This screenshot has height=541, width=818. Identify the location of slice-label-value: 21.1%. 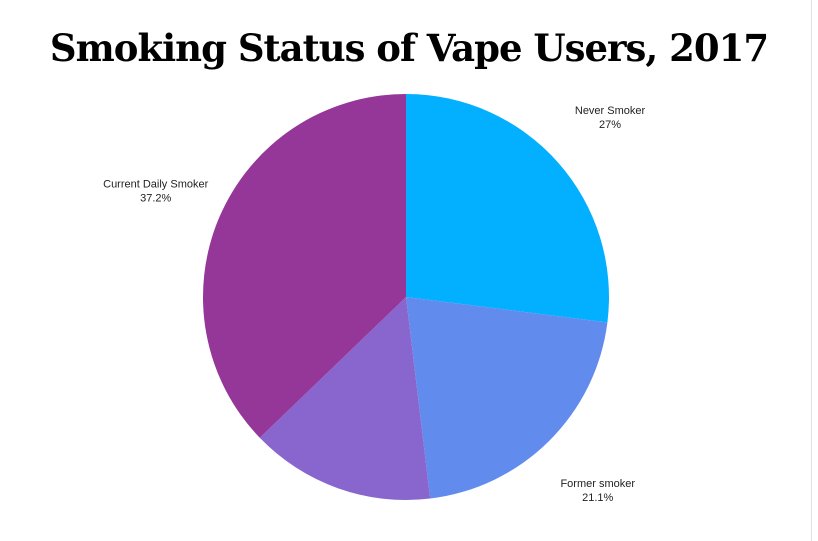
(597, 498).